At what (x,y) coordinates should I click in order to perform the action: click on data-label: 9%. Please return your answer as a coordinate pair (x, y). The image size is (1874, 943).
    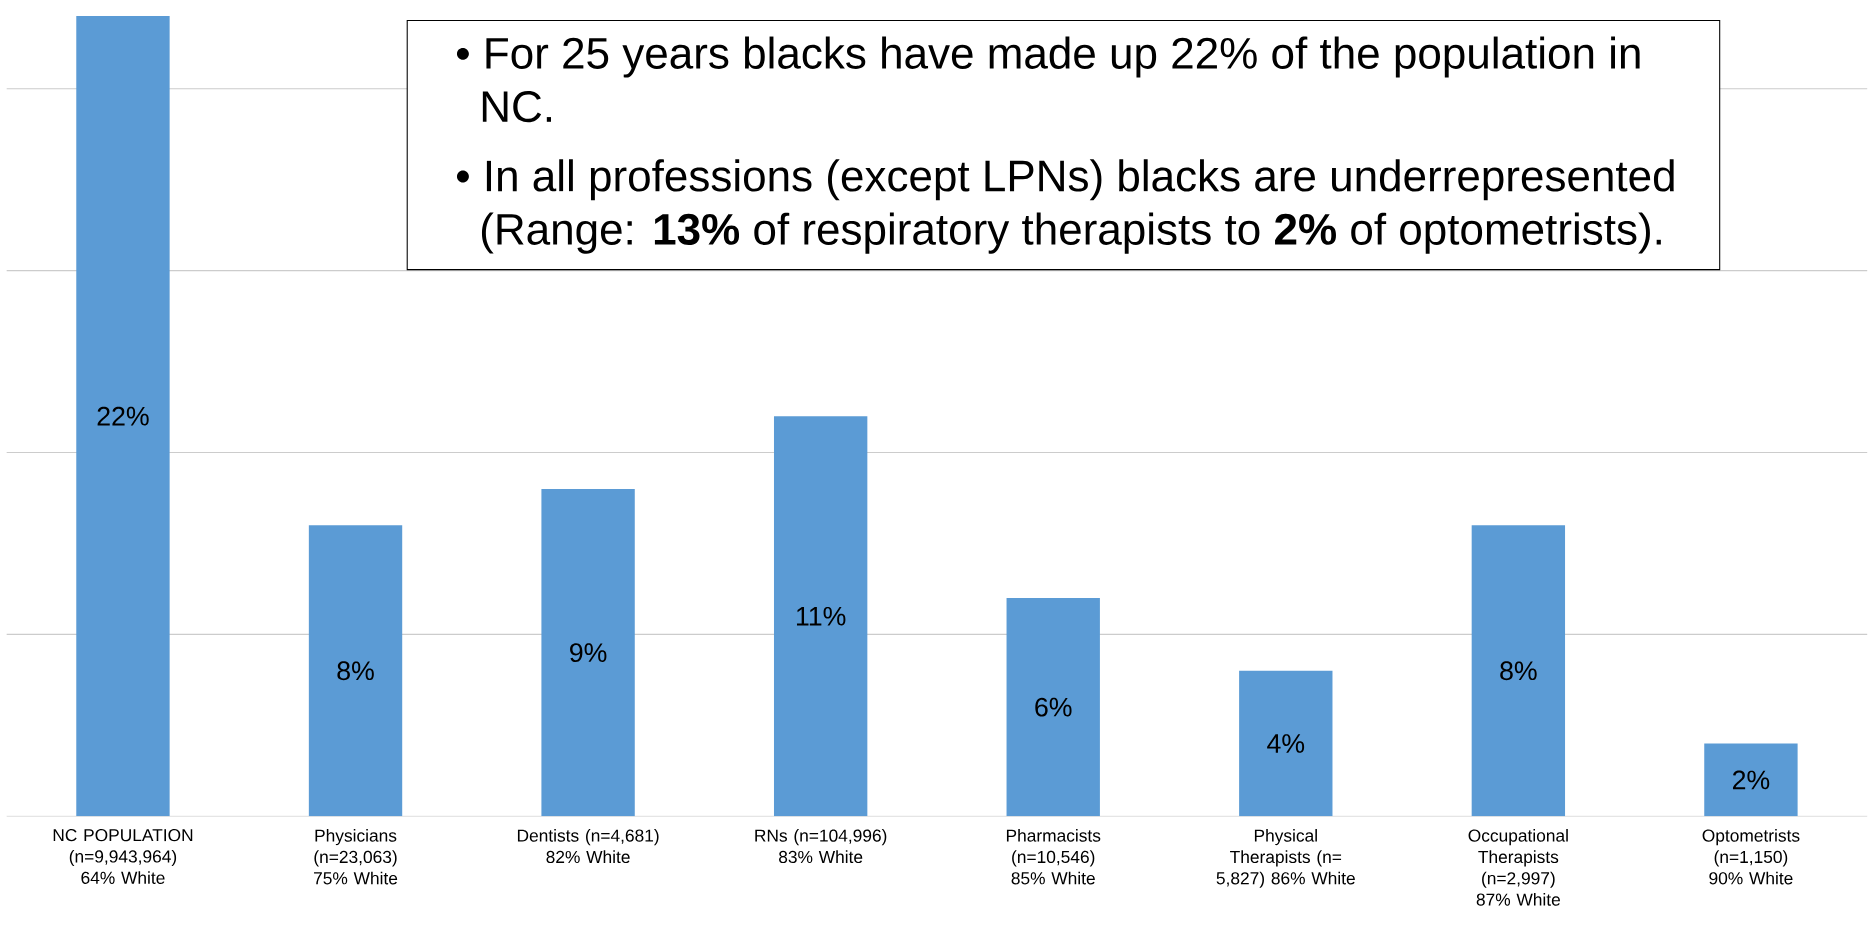
    Looking at the image, I should click on (588, 653).